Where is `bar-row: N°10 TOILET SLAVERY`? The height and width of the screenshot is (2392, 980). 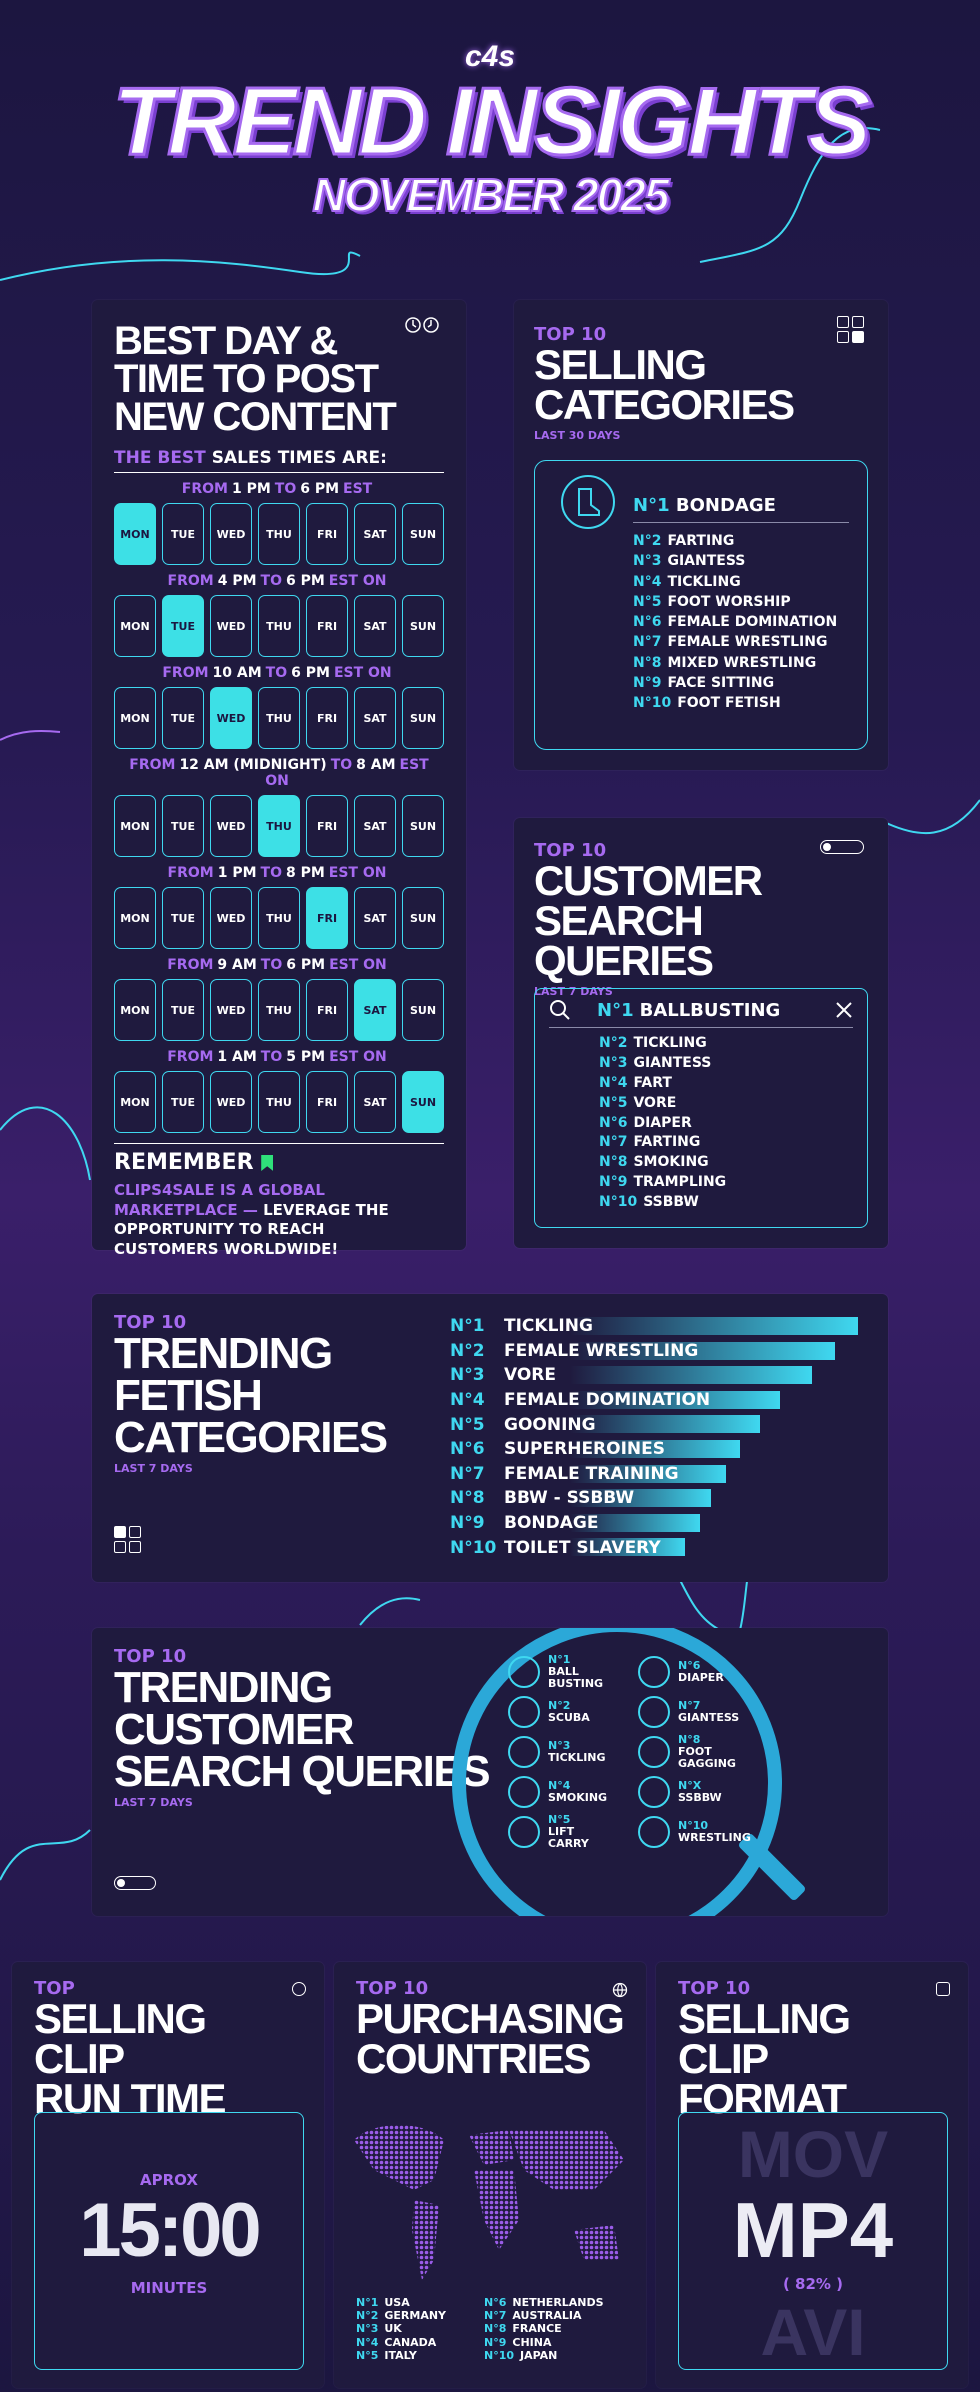 bar-row: N°10 TOILET SLAVERY is located at coordinates (655, 1547).